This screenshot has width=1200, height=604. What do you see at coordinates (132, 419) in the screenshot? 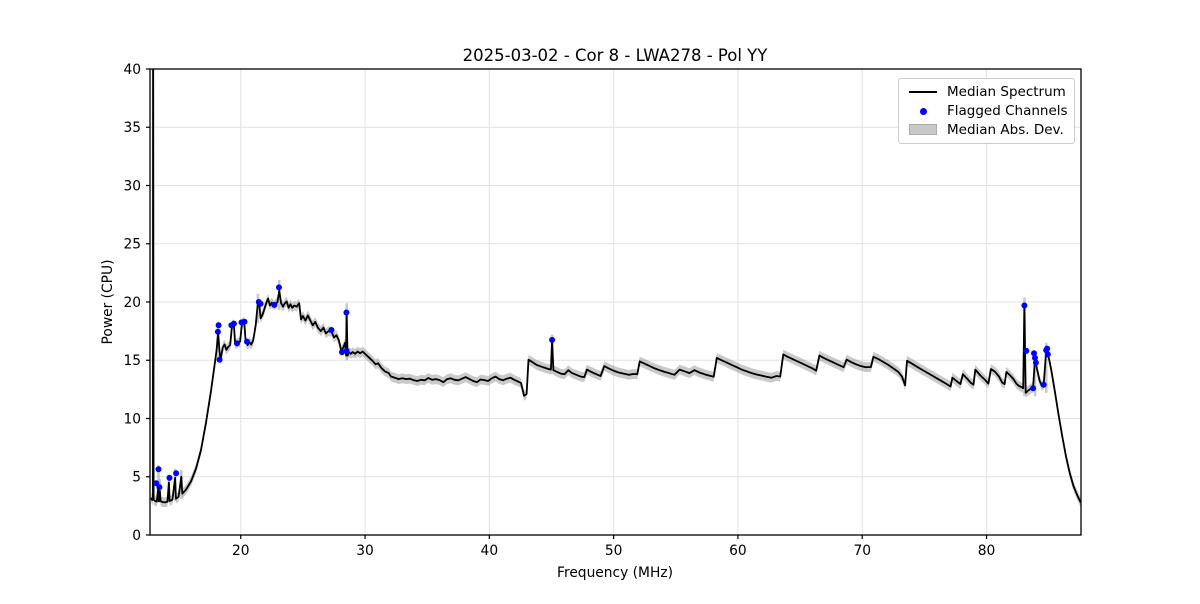
I see `y-tick-label: 10` at bounding box center [132, 419].